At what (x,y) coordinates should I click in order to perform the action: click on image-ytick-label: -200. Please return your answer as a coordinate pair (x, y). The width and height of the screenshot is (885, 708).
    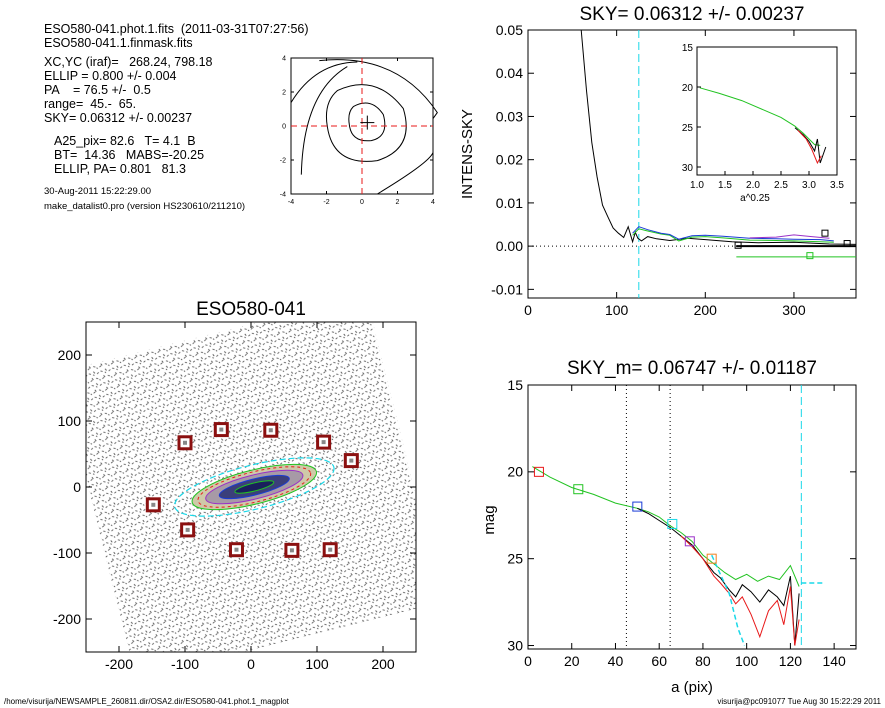
    Looking at the image, I should click on (67, 619).